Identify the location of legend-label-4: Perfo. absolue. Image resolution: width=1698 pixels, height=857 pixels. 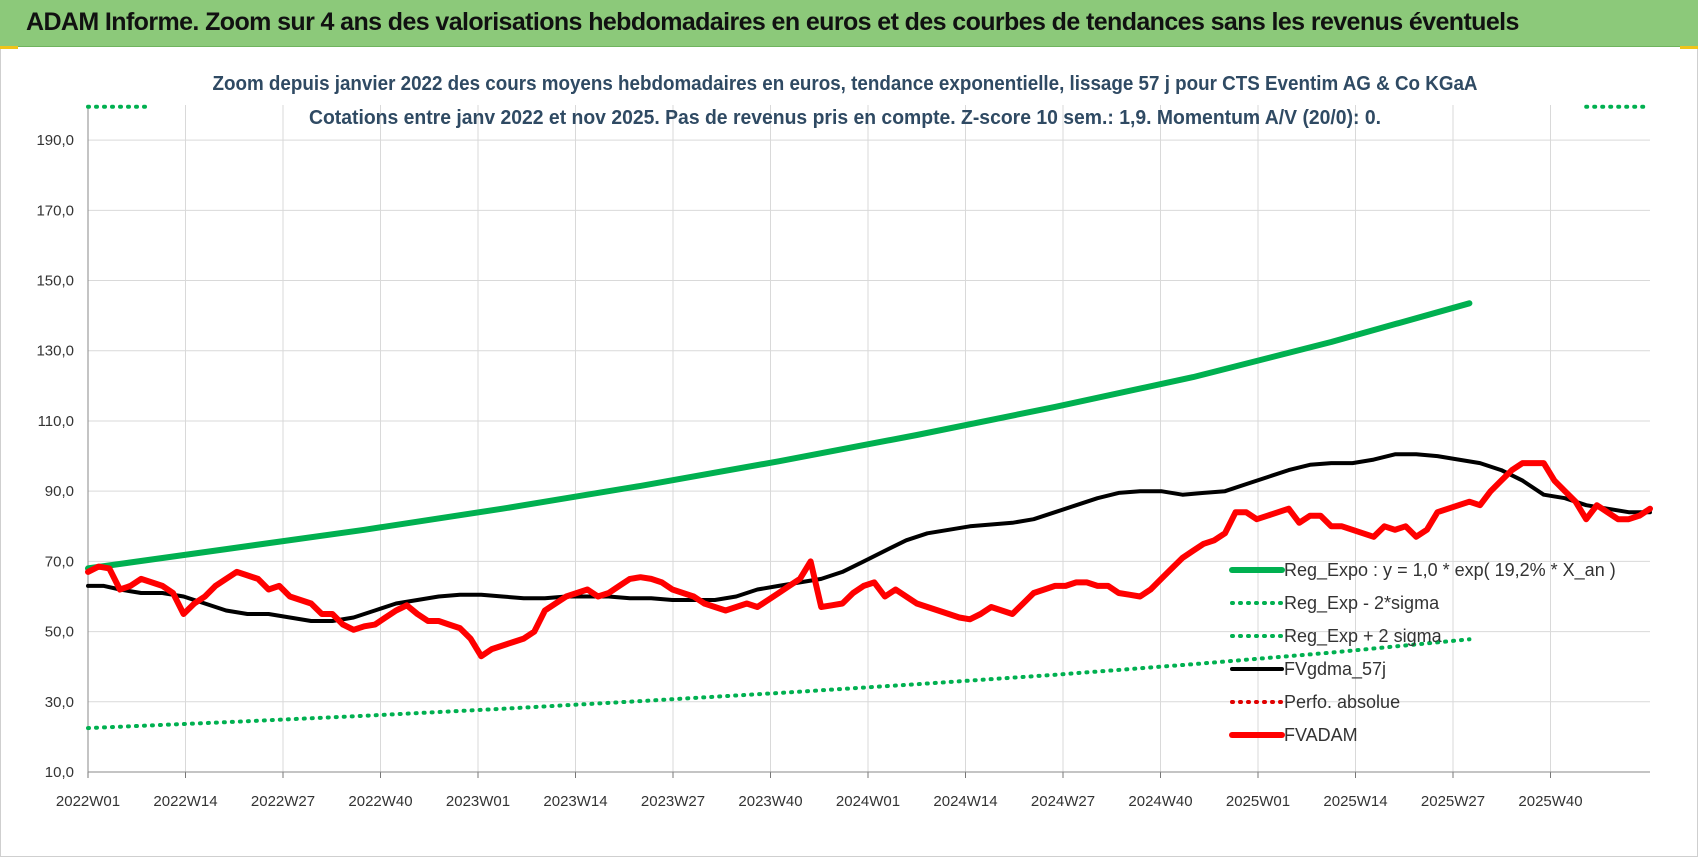
(1342, 702).